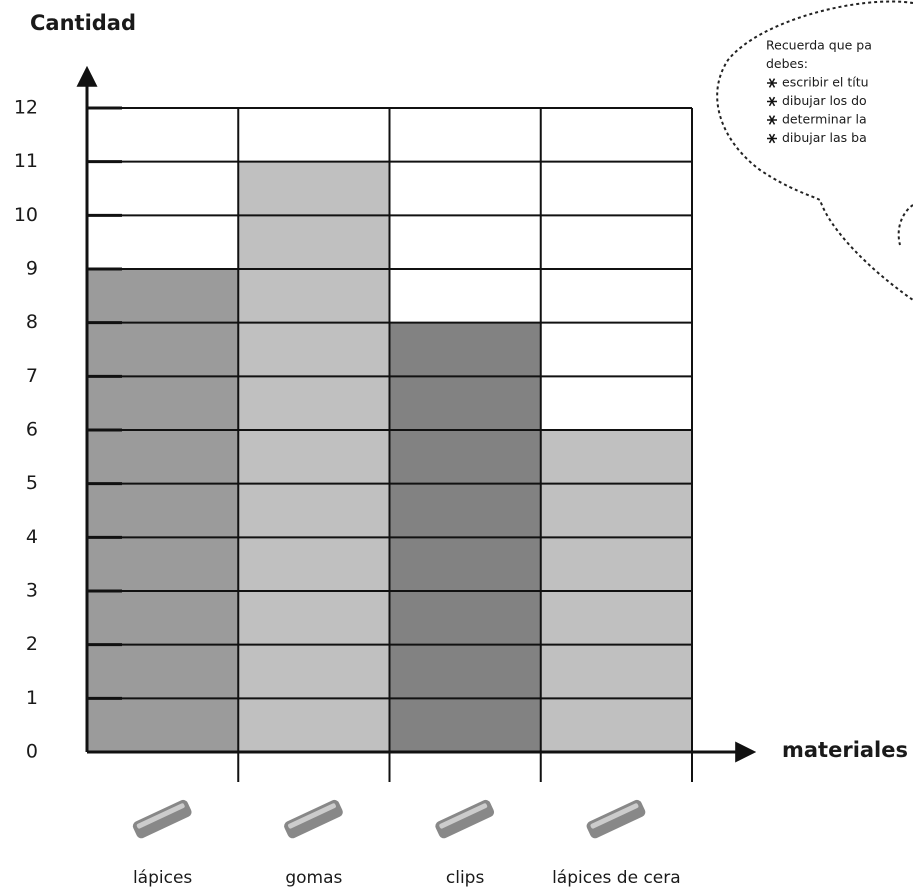 This screenshot has height=892, width=913. What do you see at coordinates (845, 750) in the screenshot?
I see `x-axis-label: materiales` at bounding box center [845, 750].